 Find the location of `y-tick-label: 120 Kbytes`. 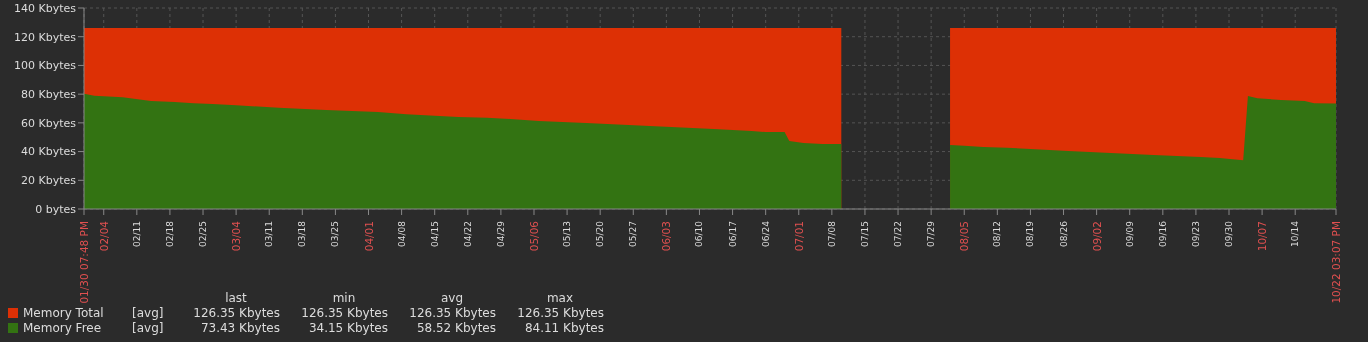

y-tick-label: 120 Kbytes is located at coordinates (45, 37).